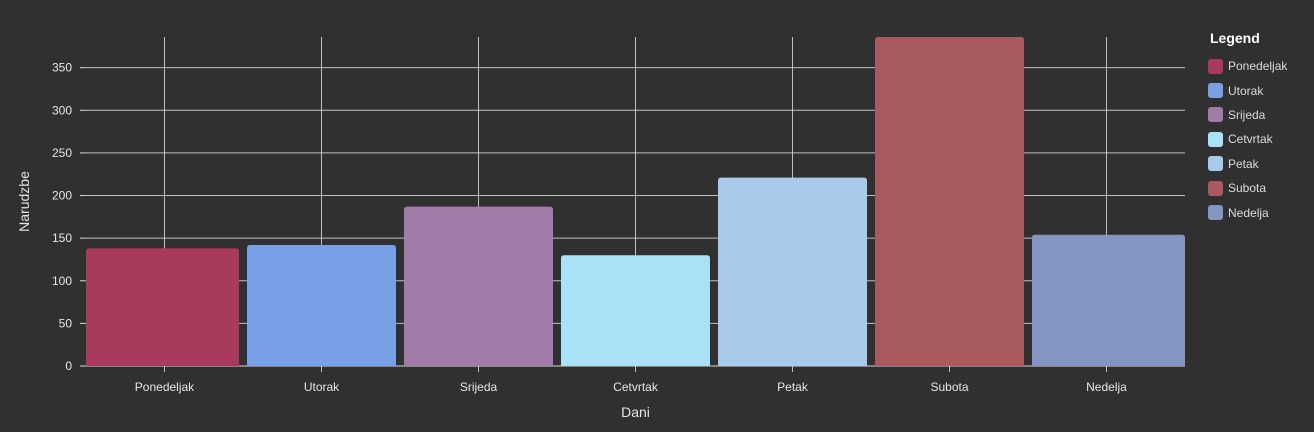 The image size is (1314, 432). What do you see at coordinates (1106, 387) in the screenshot?
I see `x-tick-label: Nedelja` at bounding box center [1106, 387].